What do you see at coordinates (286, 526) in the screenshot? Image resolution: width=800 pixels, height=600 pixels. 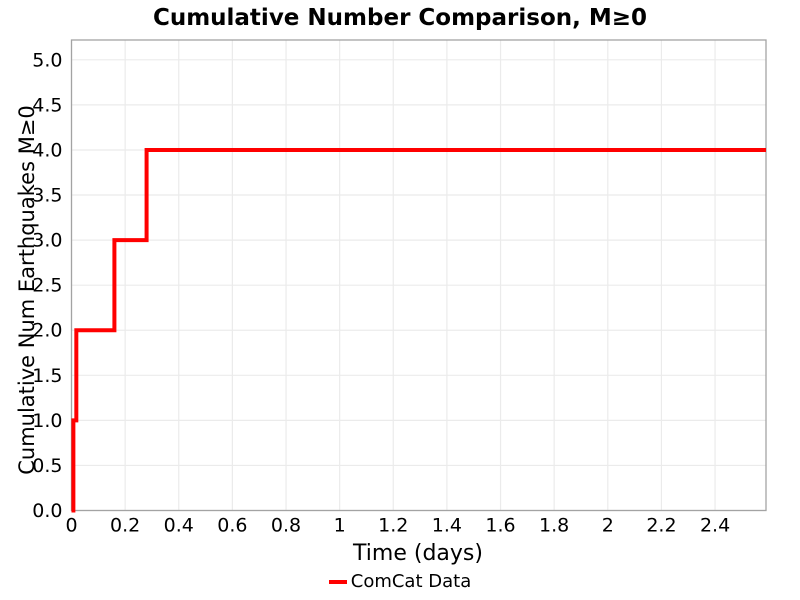 I see `x-tick-label: 0.8` at bounding box center [286, 526].